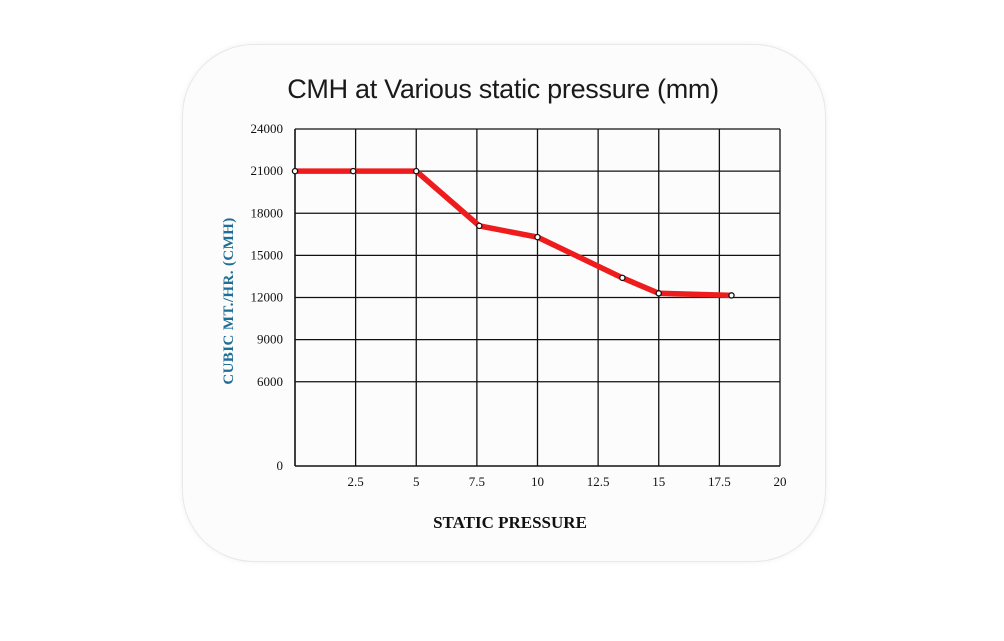 The image size is (1004, 641). Describe the element at coordinates (598, 481) in the screenshot. I see `x-tick-label: 12.5` at that location.